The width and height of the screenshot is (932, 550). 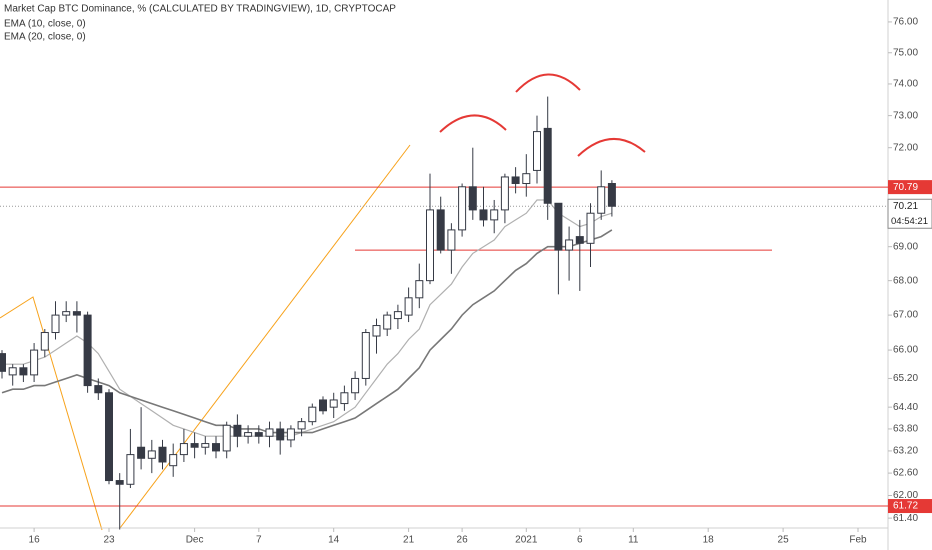 What do you see at coordinates (409, 540) in the screenshot?
I see `x-tick-label: 21` at bounding box center [409, 540].